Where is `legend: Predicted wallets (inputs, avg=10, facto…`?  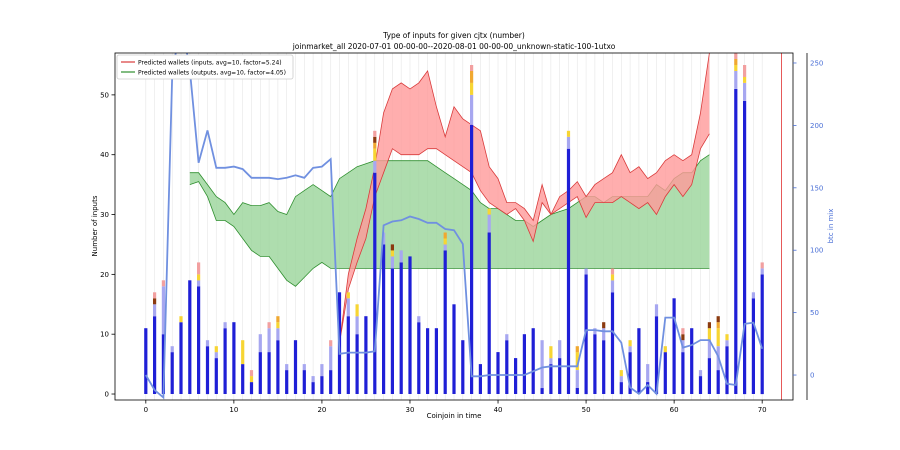 legend: Predicted wallets (inputs, avg=10, facto… is located at coordinates (205, 67).